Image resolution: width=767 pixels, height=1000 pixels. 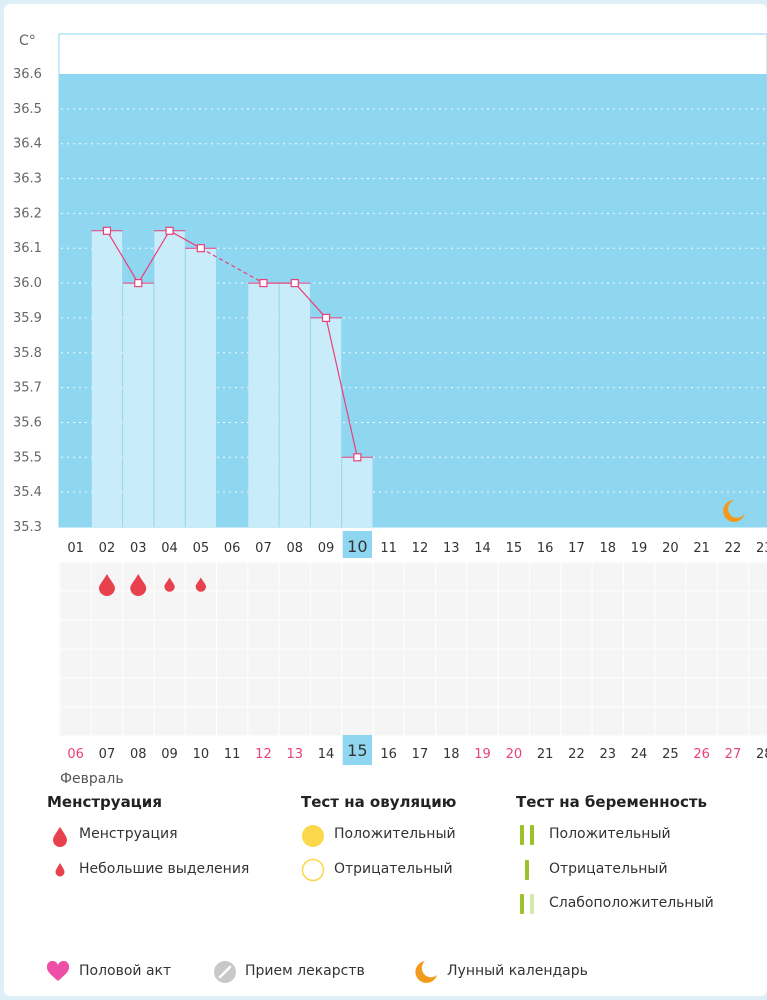 What do you see at coordinates (263, 754) in the screenshot?
I see `calendar-date-label: 12` at bounding box center [263, 754].